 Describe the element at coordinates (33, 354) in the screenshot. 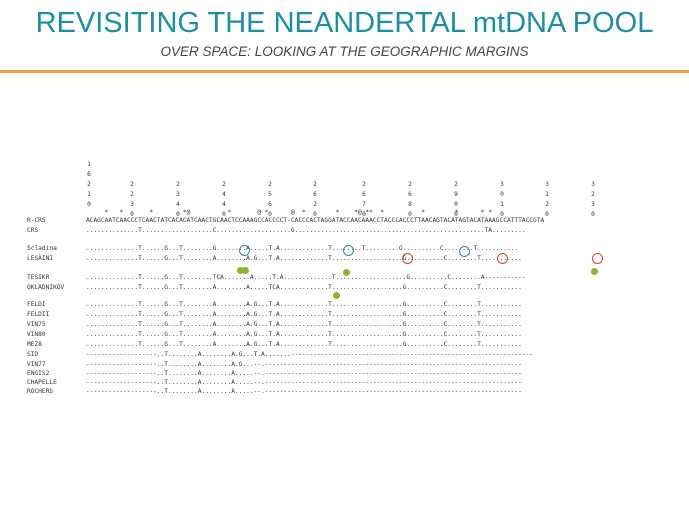

I see `sequence-label: SID` at that location.